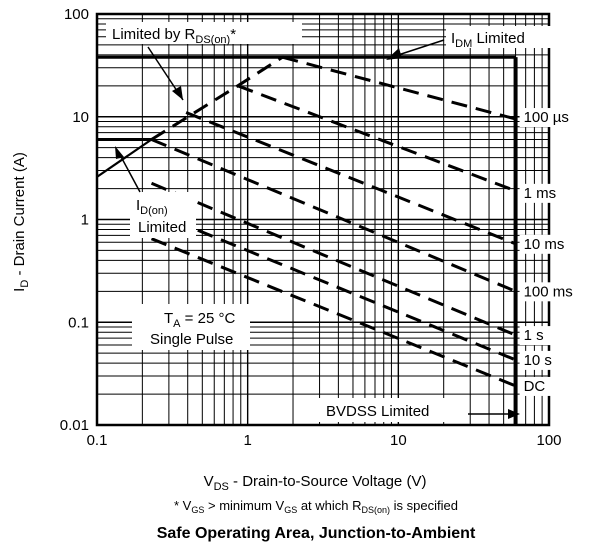 Image resolution: width=597 pixels, height=550 pixels. What do you see at coordinates (97, 440) in the screenshot?
I see `x-tick-label: 0.1` at bounding box center [97, 440].